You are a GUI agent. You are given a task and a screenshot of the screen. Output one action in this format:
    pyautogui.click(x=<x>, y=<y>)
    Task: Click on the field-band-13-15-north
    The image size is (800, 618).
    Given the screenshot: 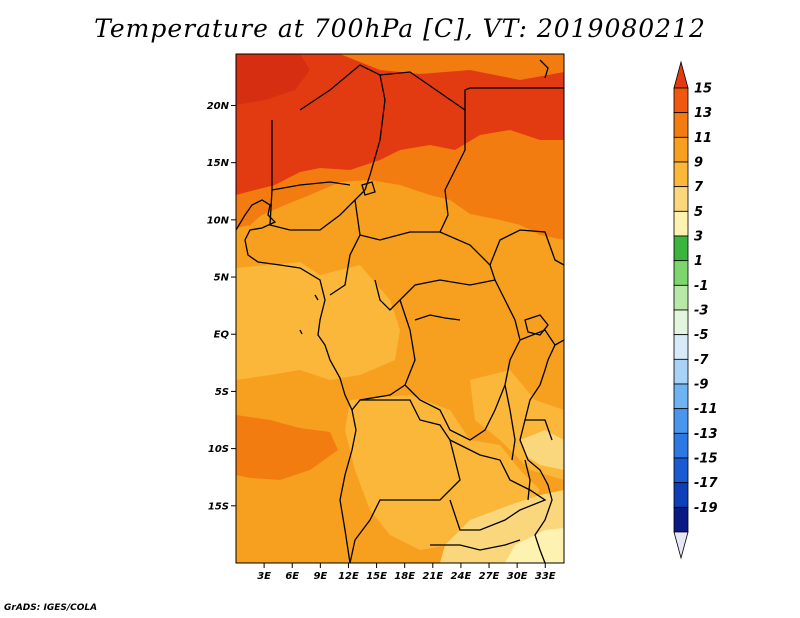 What is the action you would take?
    pyautogui.click(x=400, y=124)
    